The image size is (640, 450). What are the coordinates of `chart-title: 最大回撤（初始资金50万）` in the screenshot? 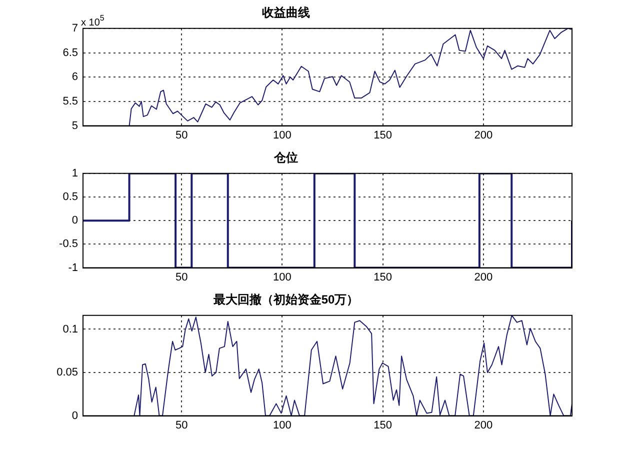 It's located at (285, 299).